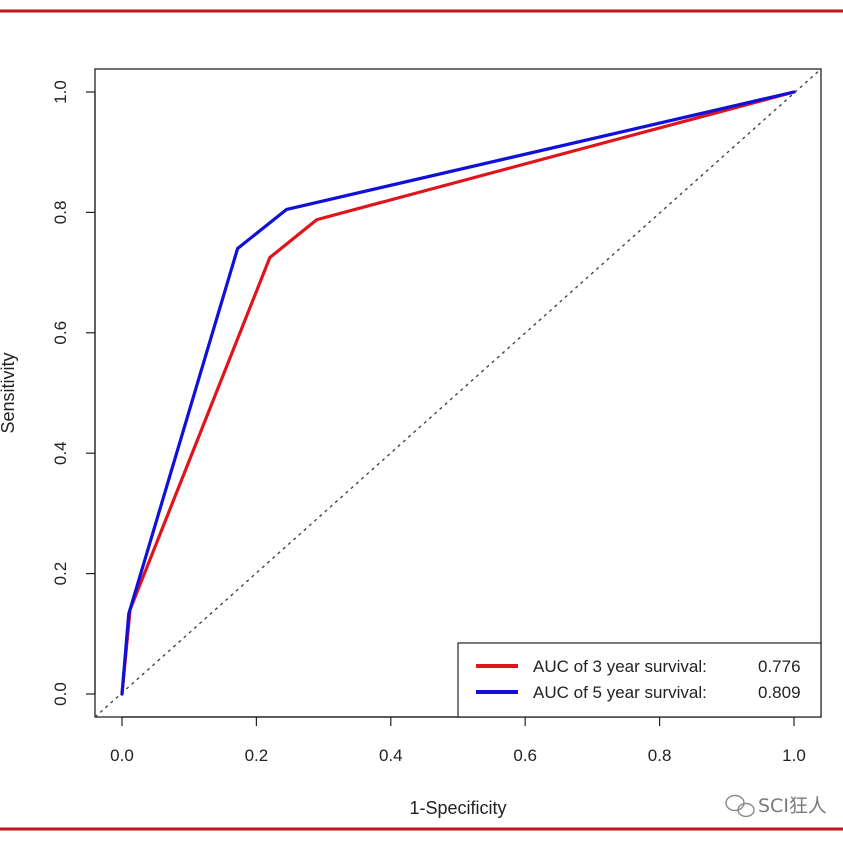  What do you see at coordinates (122, 755) in the screenshot?
I see `x-tick-label: 0.0` at bounding box center [122, 755].